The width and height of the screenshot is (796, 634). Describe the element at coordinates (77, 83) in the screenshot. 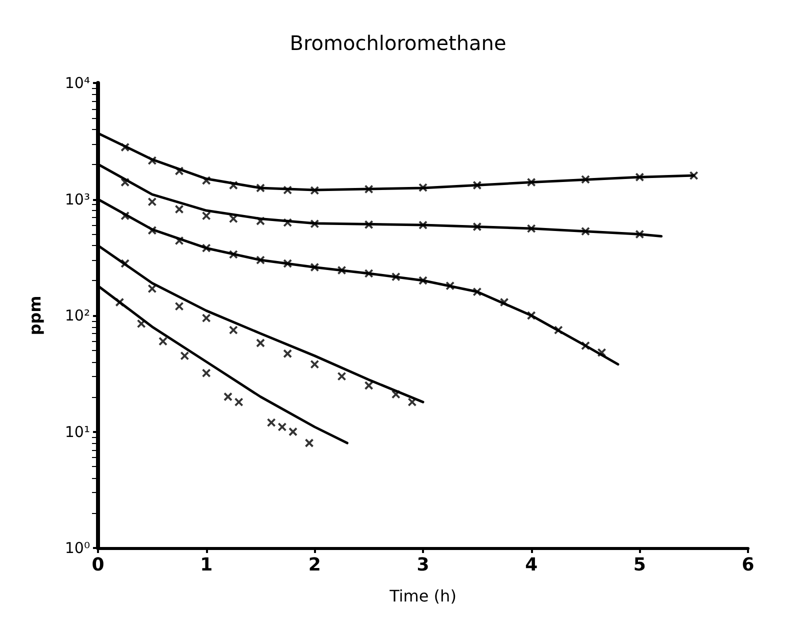

I see `y-tick-label: 10⁴` at that location.